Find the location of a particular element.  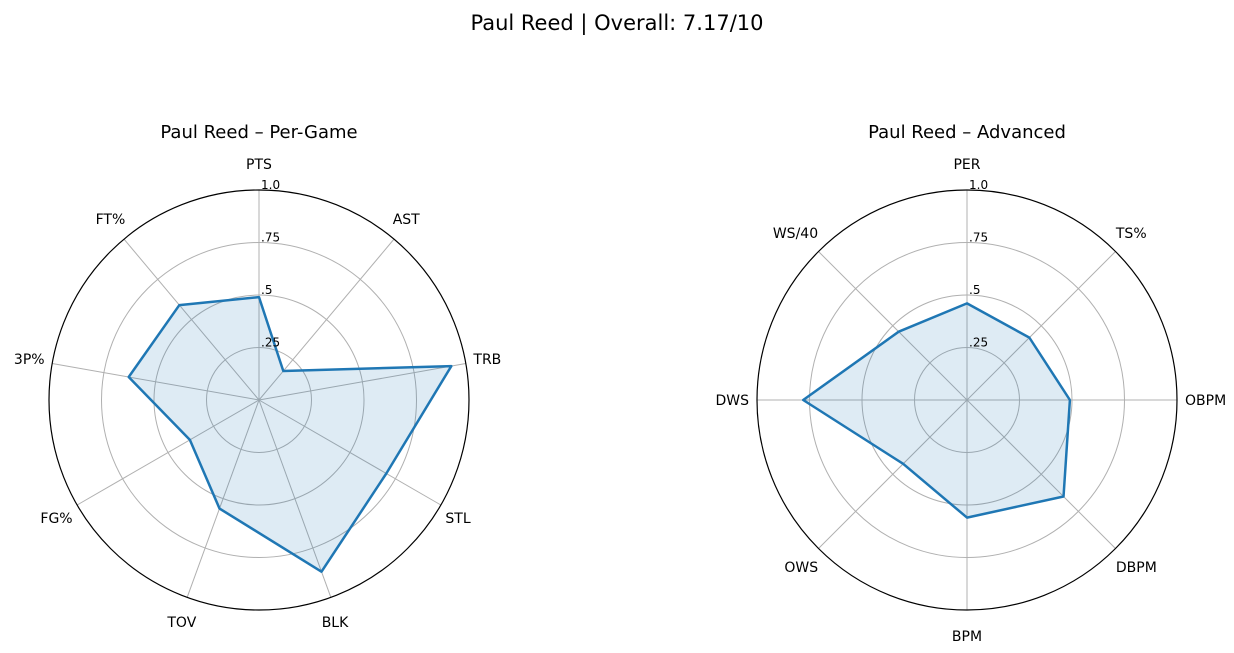

axis-label-per: PER is located at coordinates (966, 165).